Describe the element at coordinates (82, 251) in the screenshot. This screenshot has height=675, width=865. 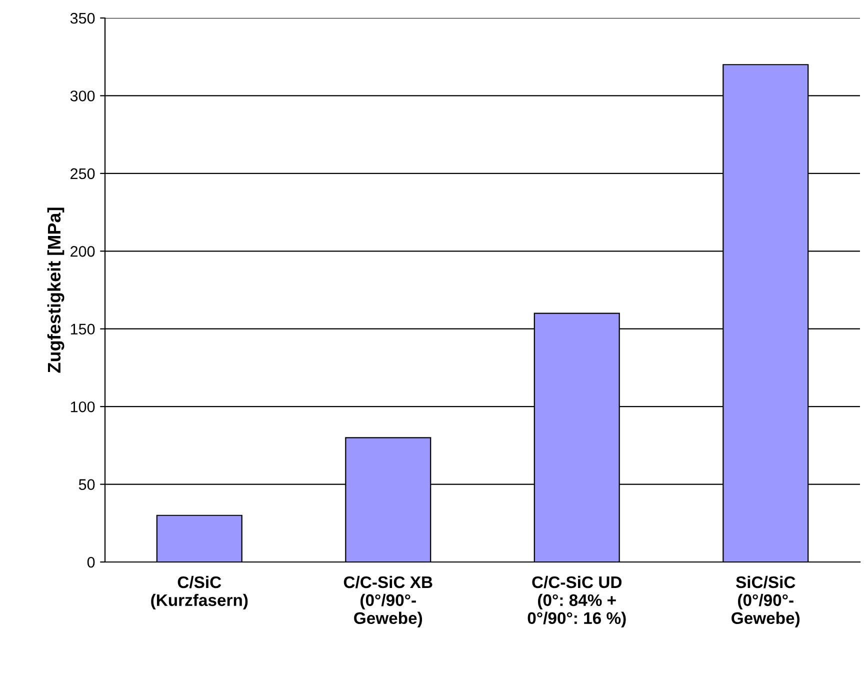
I see `y-tick-label: 200` at that location.